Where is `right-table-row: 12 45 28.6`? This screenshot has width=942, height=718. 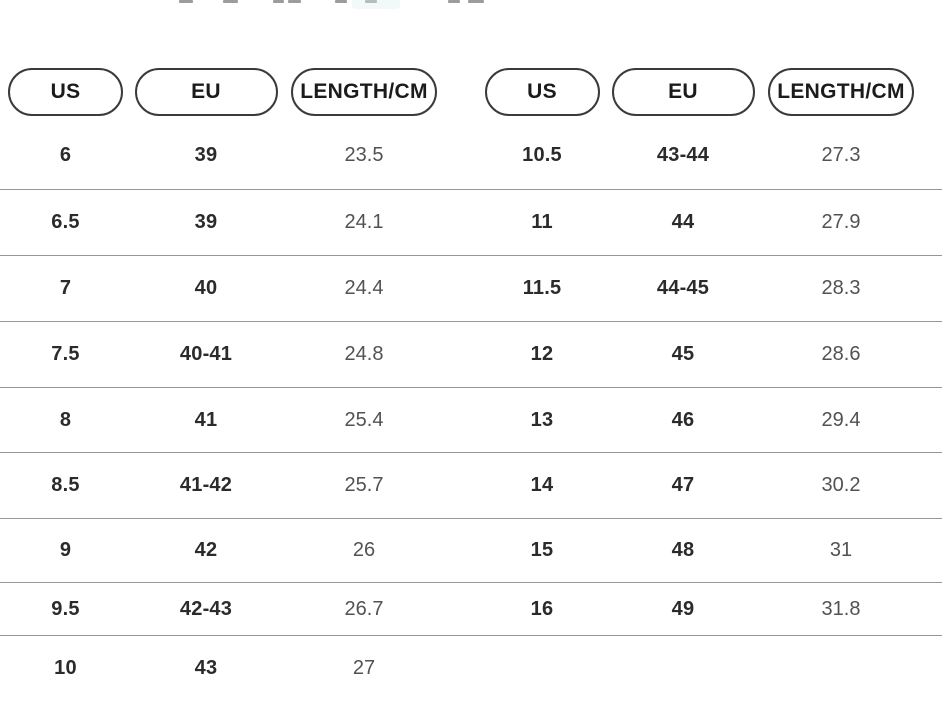
right-table-row: 12 45 28.6 is located at coordinates (706, 354).